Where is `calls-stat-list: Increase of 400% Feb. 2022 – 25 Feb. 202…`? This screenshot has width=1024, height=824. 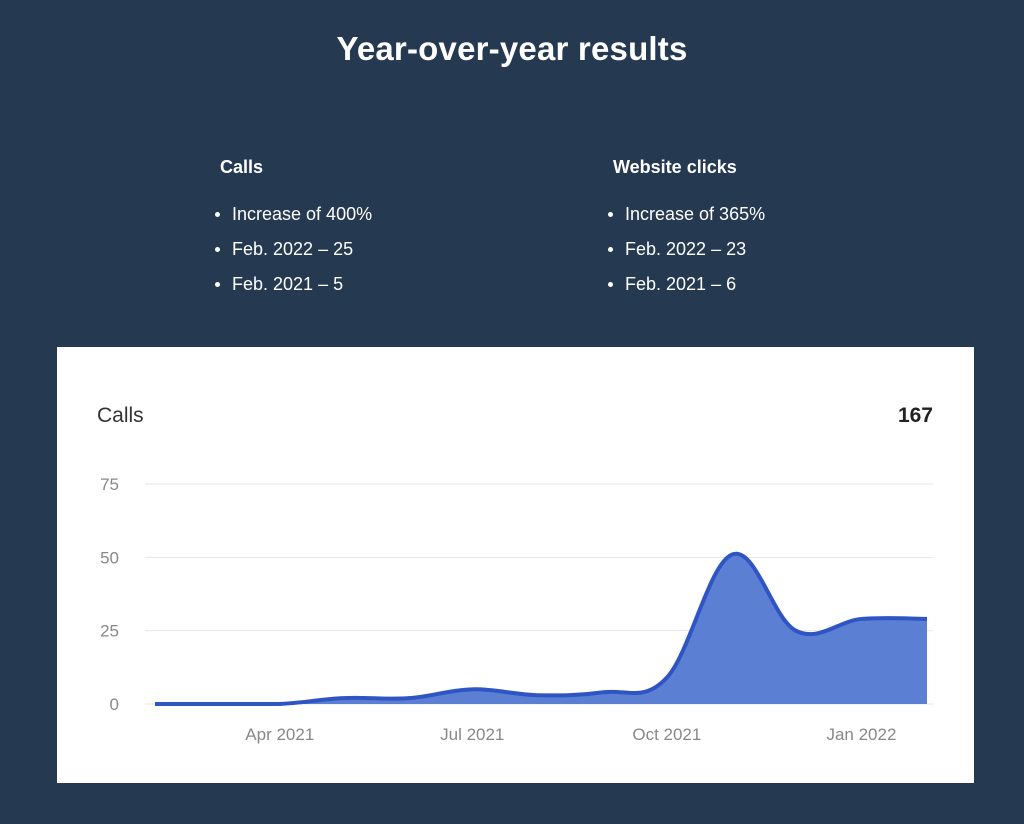 calls-stat-list: Increase of 400% Feb. 2022 – 25 Feb. 202… is located at coordinates (362, 254).